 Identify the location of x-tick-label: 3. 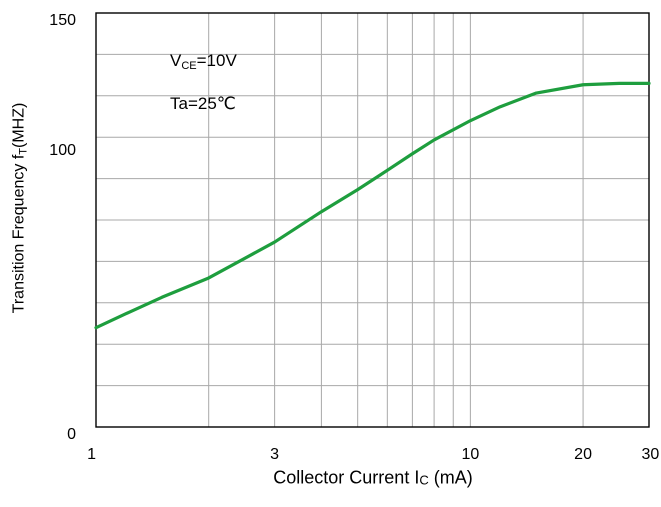
(275, 454).